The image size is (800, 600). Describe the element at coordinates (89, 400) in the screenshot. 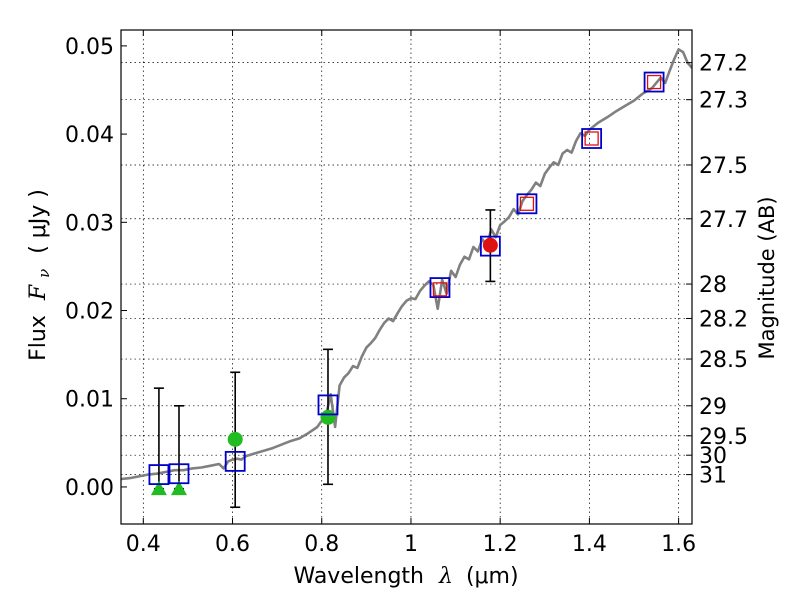

I see `y-tick-label: 0.01` at that location.